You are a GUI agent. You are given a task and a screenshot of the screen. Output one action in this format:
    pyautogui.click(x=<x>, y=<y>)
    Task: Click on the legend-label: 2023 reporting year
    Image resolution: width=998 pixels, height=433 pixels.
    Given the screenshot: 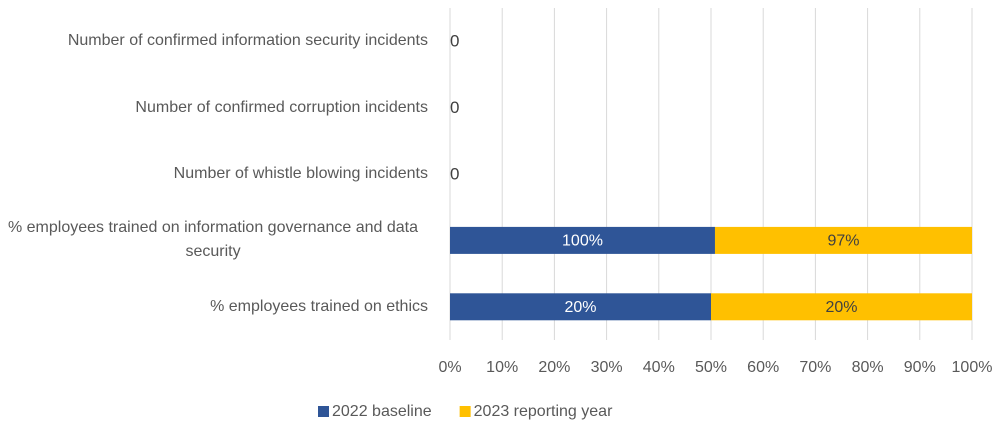 What is the action you would take?
    pyautogui.click(x=543, y=411)
    